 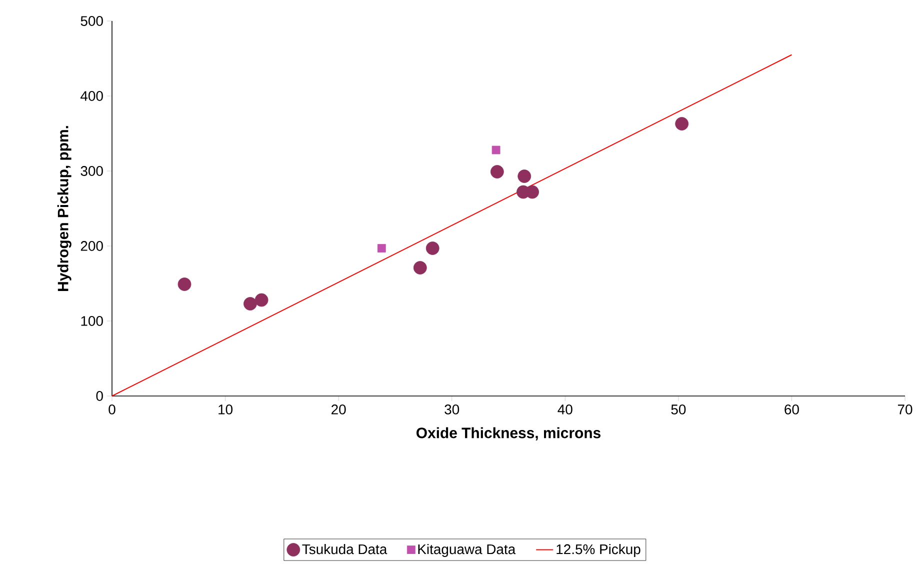 What do you see at coordinates (225, 409) in the screenshot?
I see `x-tick-label: 10` at bounding box center [225, 409].